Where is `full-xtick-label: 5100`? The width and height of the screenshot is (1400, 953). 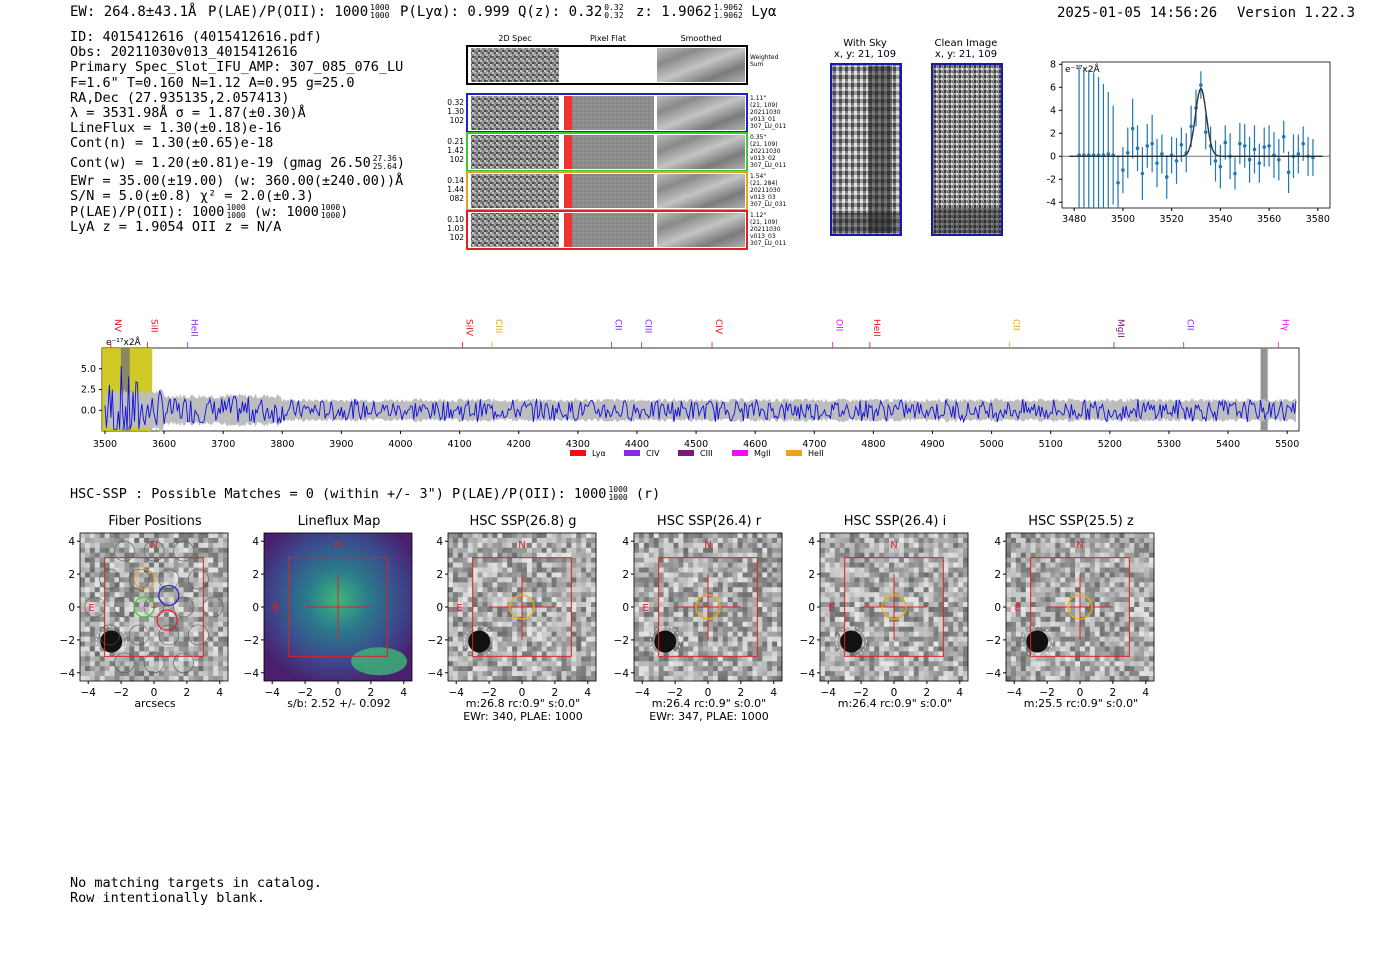
full-xtick-label: 5100 is located at coordinates (1051, 444).